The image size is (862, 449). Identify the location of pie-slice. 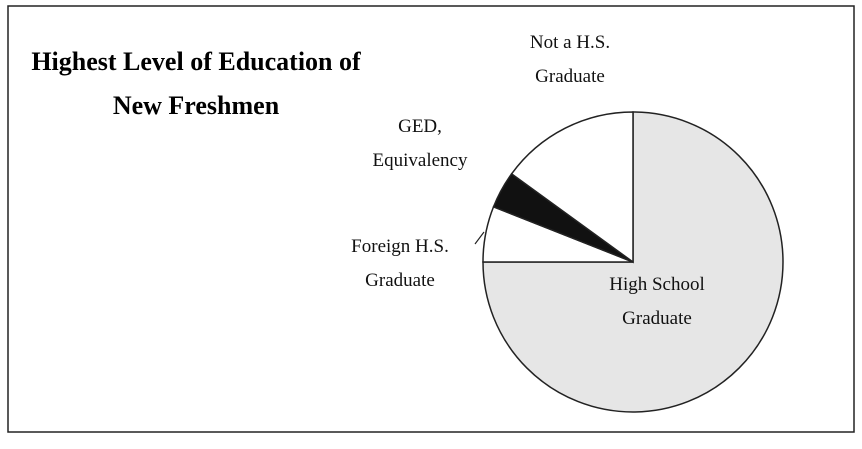
(572, 187).